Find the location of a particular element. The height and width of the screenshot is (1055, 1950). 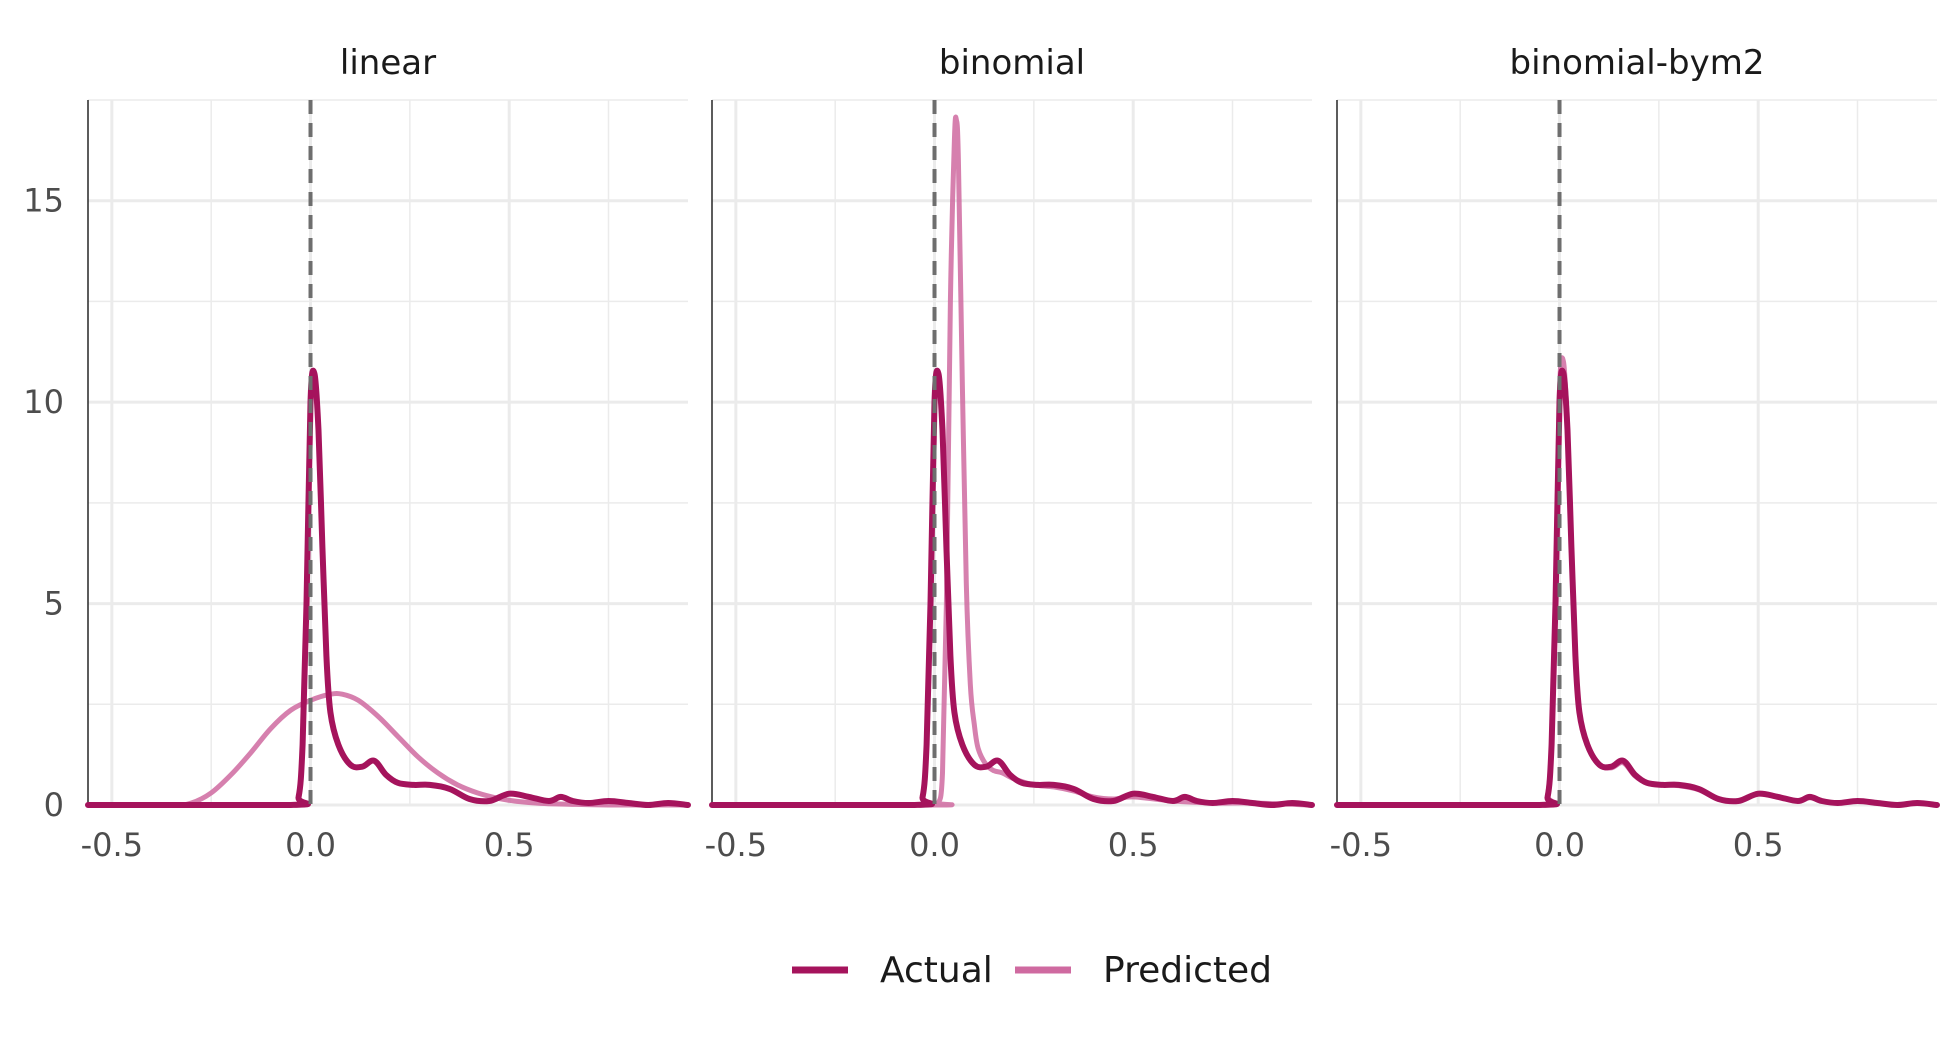

y-tick-label: 10 is located at coordinates (43, 402).